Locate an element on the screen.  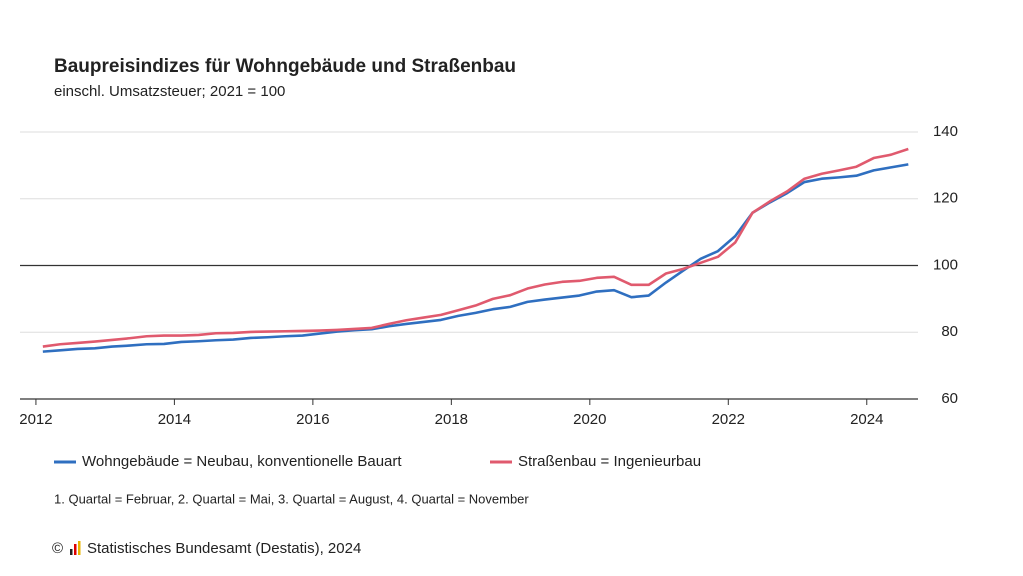
y-tick-label: 60 is located at coordinates (949, 398).